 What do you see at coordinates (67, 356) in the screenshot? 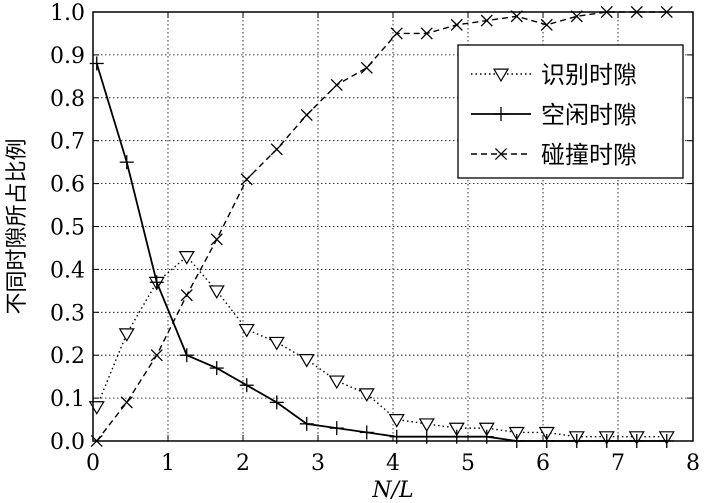
I see `y-tick-label: 0.2` at bounding box center [67, 356].